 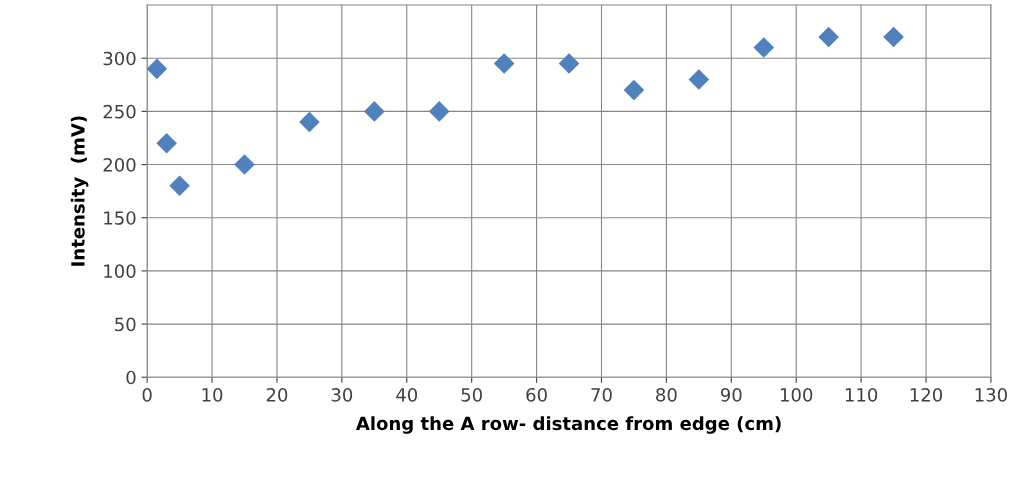 I want to click on x-tick-label: 90, so click(x=731, y=394).